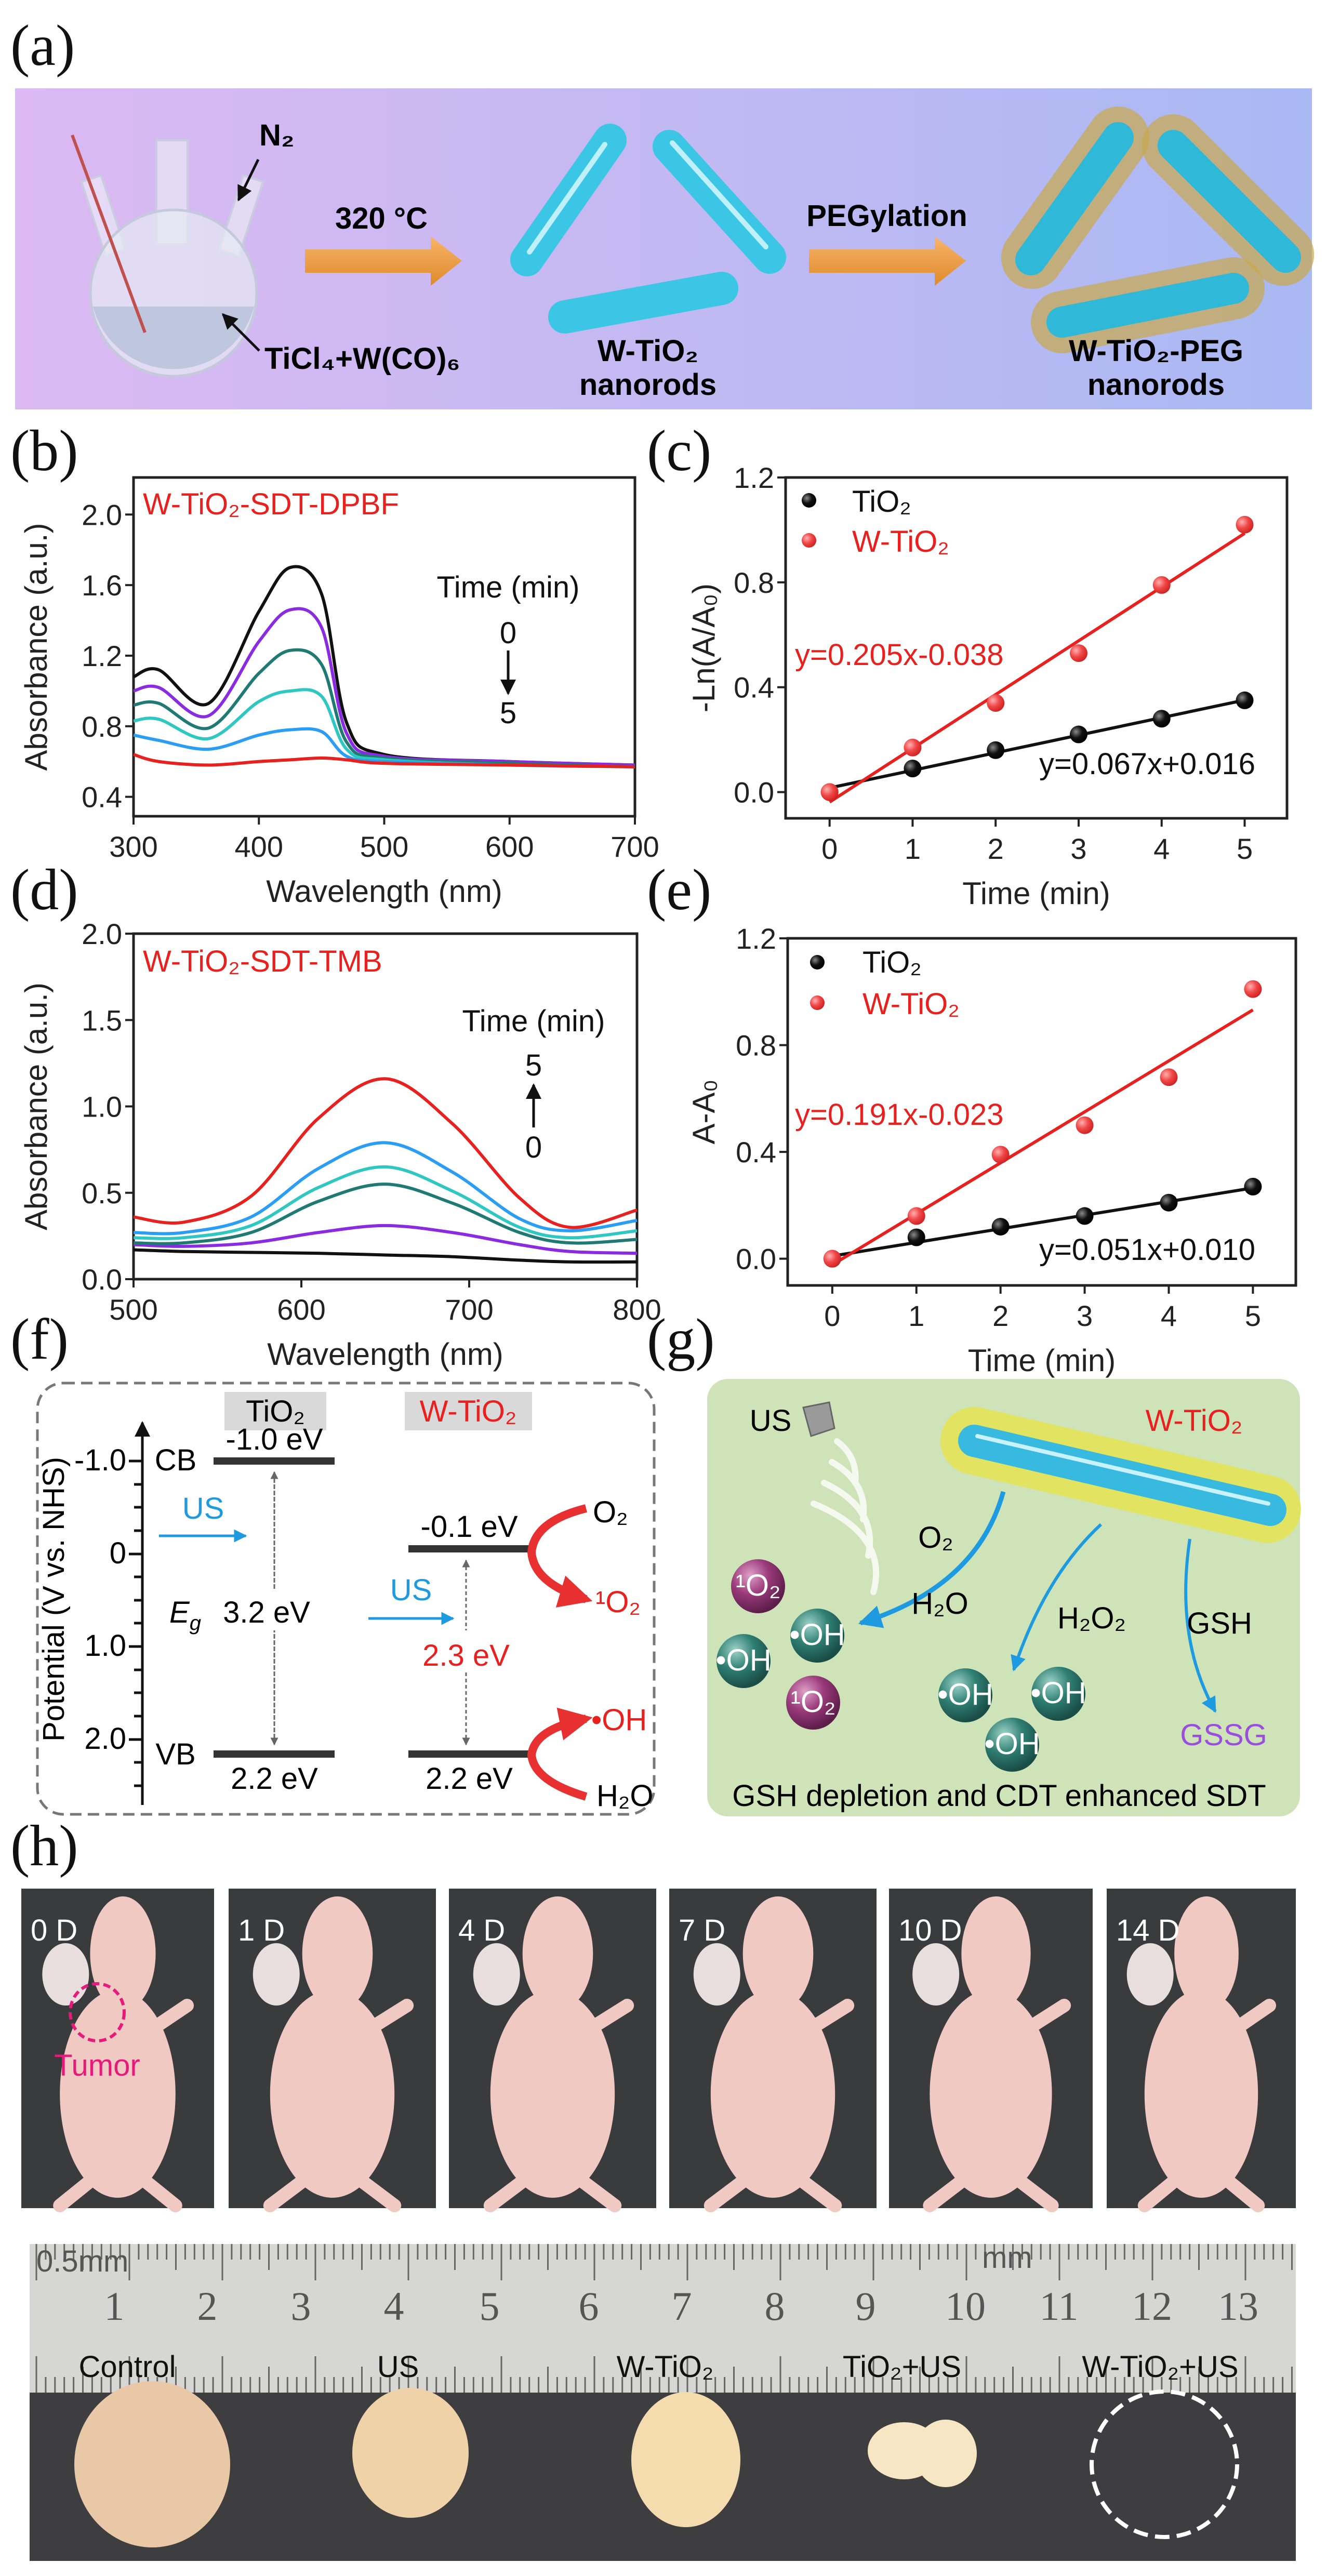  Describe the element at coordinates (1148, 1931) in the screenshot. I see `day-label: 14 D` at that location.